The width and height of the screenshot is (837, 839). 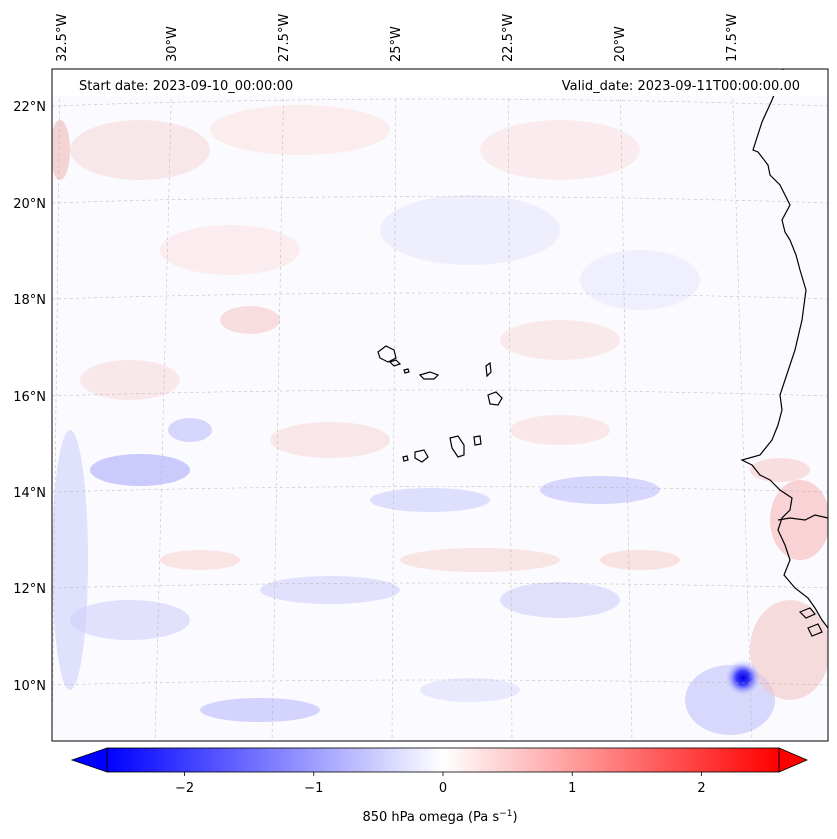 I want to click on lon-label: 30°W, so click(x=172, y=44).